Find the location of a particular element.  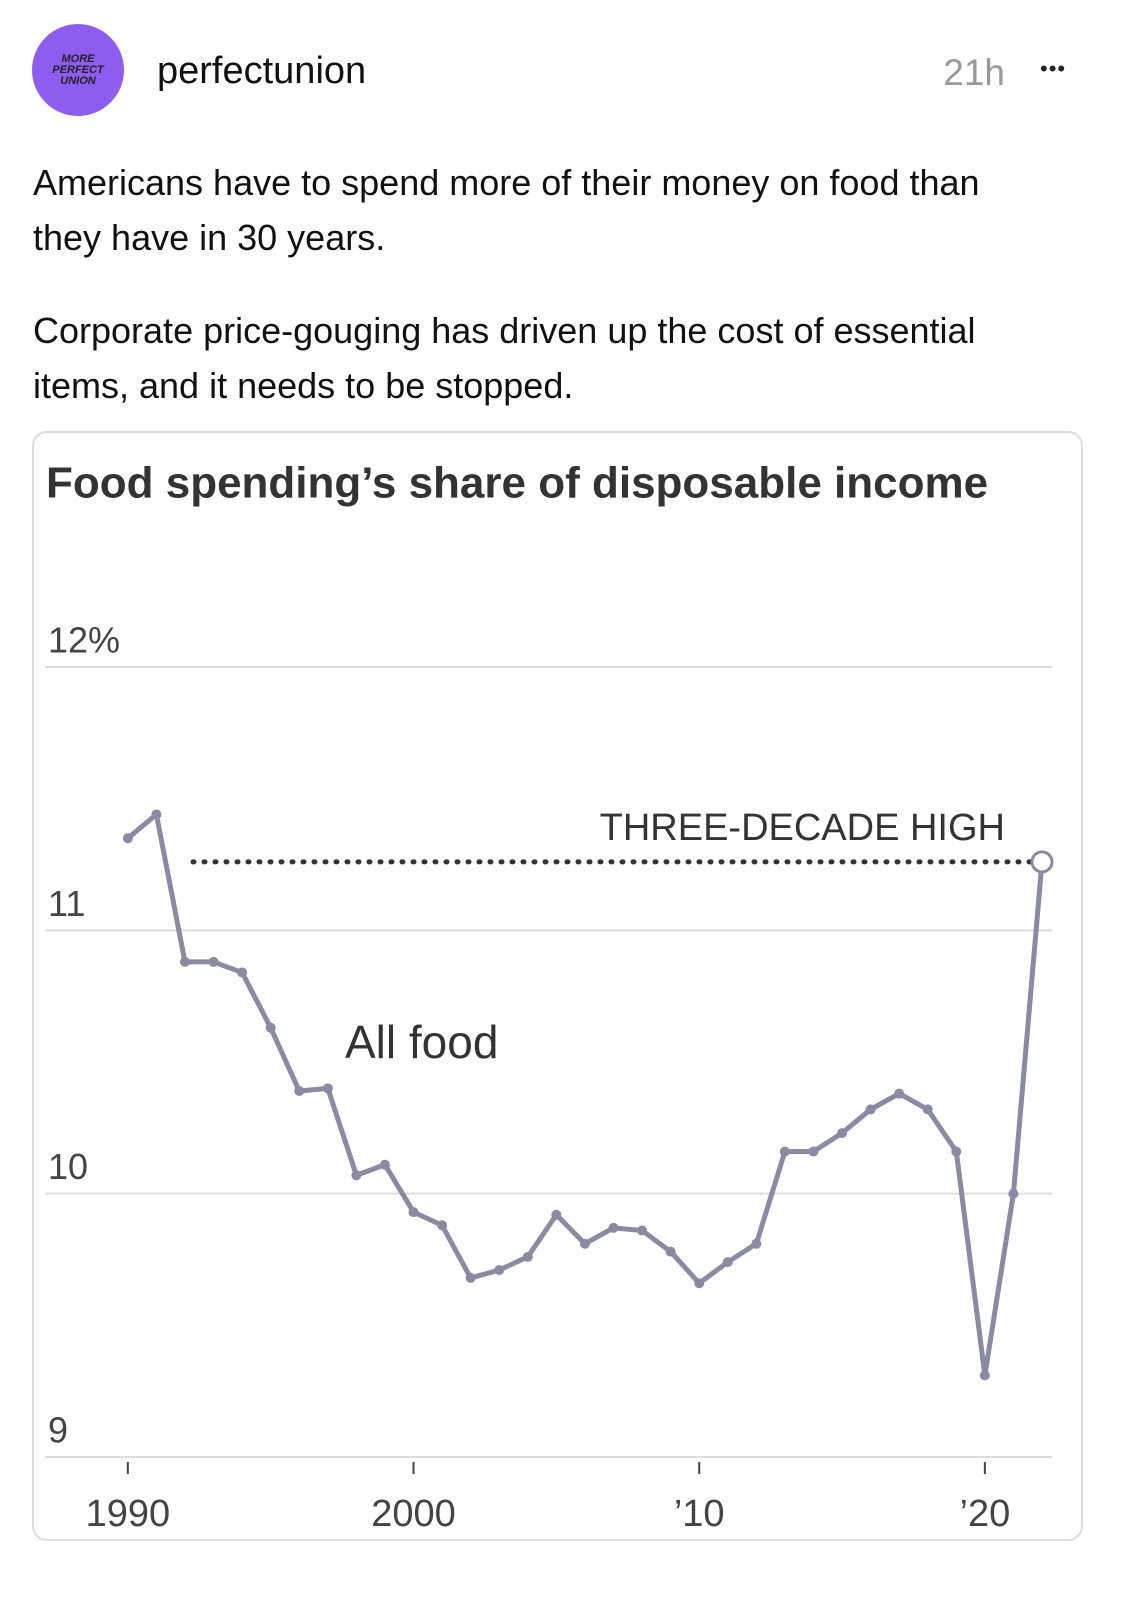

x-tick-label: 1990 is located at coordinates (128, 1514).